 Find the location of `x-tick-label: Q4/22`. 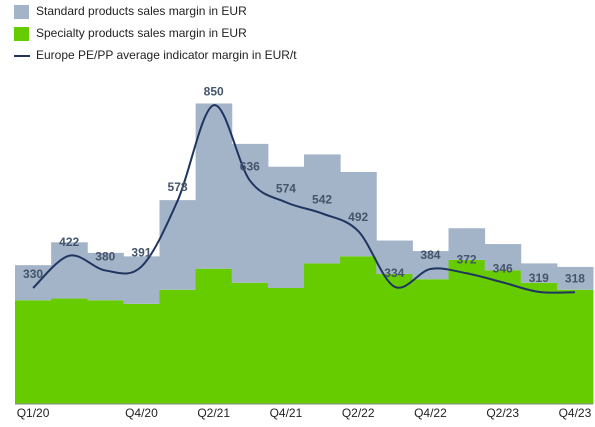

x-tick-label: Q4/22 is located at coordinates (430, 413).